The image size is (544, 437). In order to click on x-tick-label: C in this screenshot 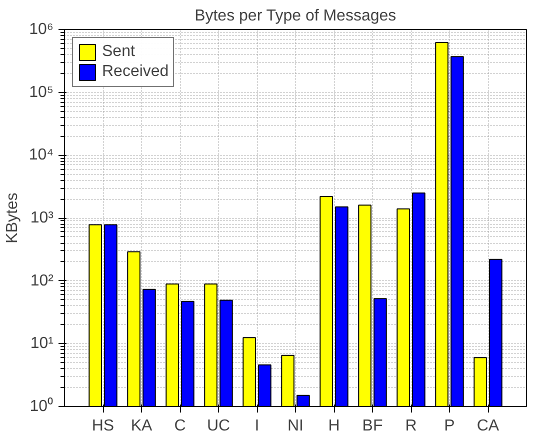, I will do `click(180, 426)`.